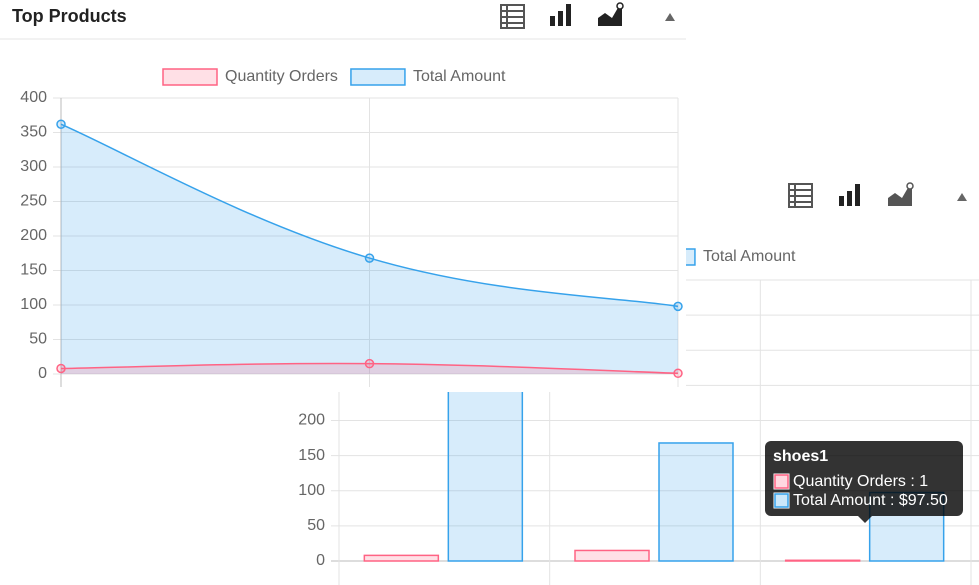 Image resolution: width=979 pixels, height=585 pixels. Describe the element at coordinates (870, 500) in the screenshot. I see `tooltip-line: Total Amount : $97.50` at that location.